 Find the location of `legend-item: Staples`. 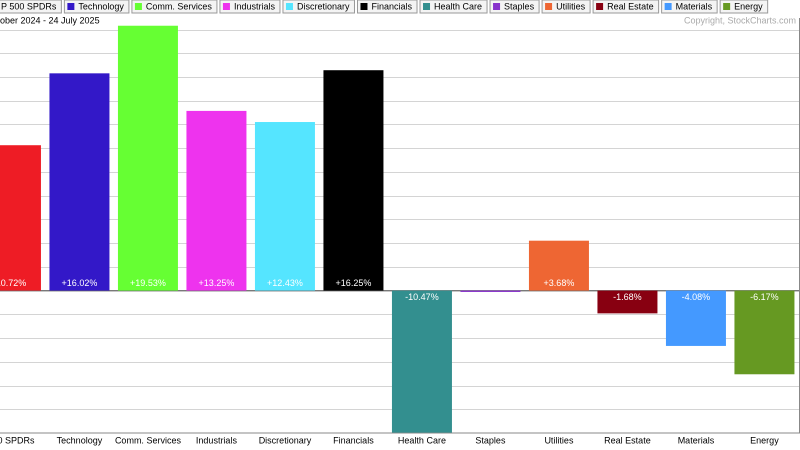

legend-item: Staples is located at coordinates (514, 7).